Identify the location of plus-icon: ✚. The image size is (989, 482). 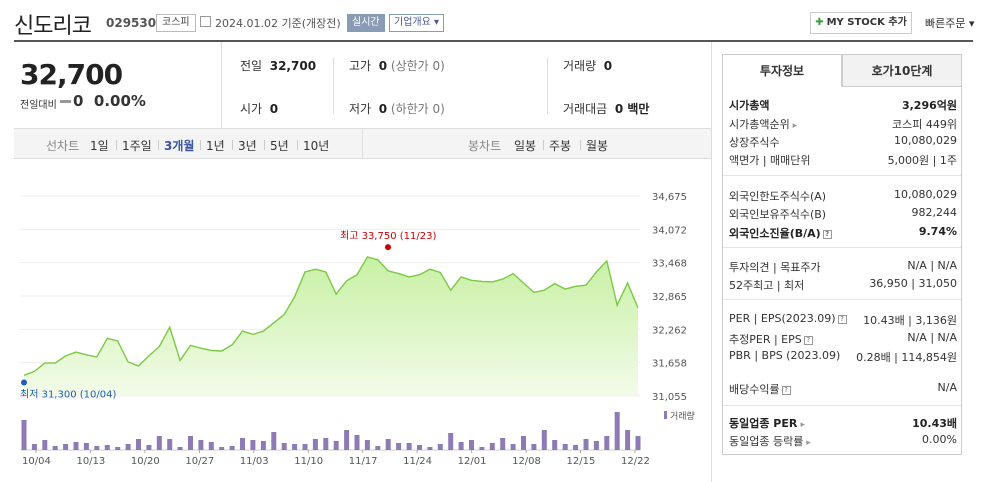
(819, 22).